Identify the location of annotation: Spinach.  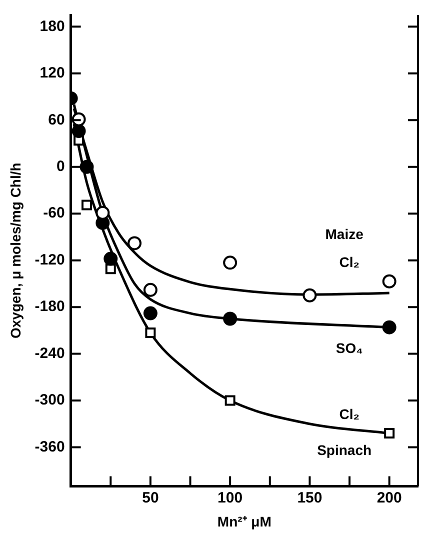
(344, 450).